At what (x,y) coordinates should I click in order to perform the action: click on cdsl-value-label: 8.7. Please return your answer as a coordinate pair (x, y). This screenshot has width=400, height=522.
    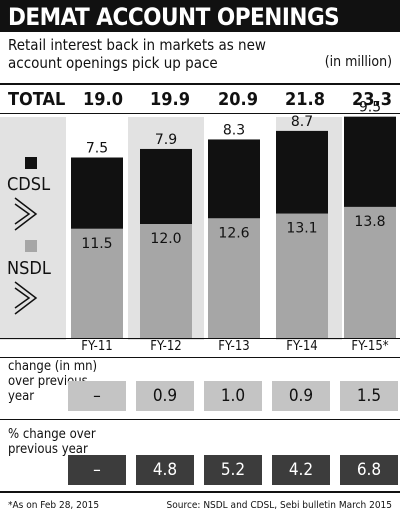
    Looking at the image, I should click on (302, 122).